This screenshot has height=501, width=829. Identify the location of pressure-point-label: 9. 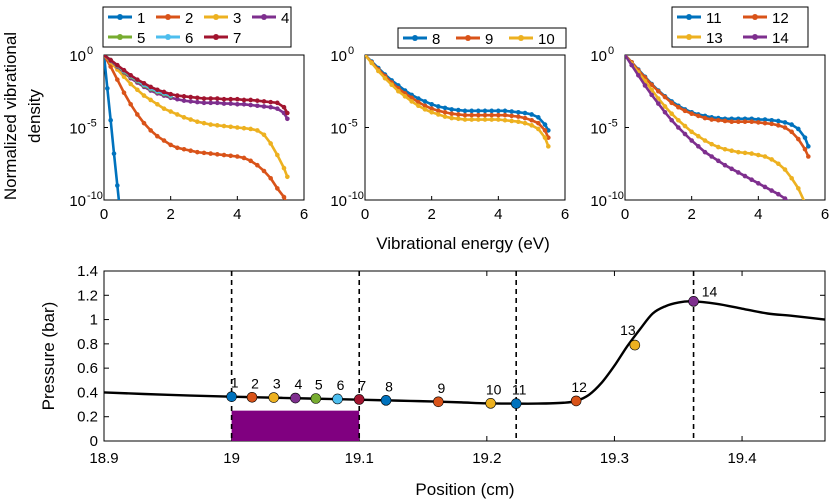
(441, 388).